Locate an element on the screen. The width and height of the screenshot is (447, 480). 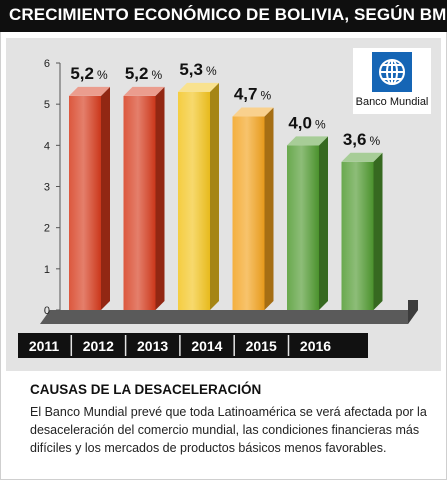
bar-2011 is located at coordinates (85, 202).